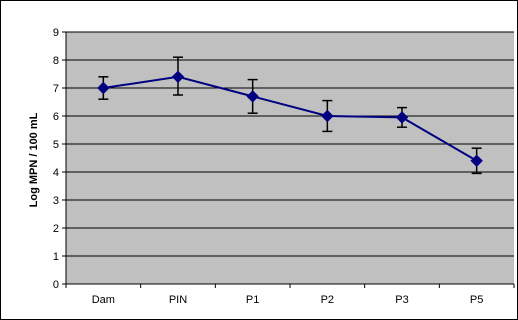 The width and height of the screenshot is (518, 320). What do you see at coordinates (327, 300) in the screenshot?
I see `x-tick-label: P2` at bounding box center [327, 300].